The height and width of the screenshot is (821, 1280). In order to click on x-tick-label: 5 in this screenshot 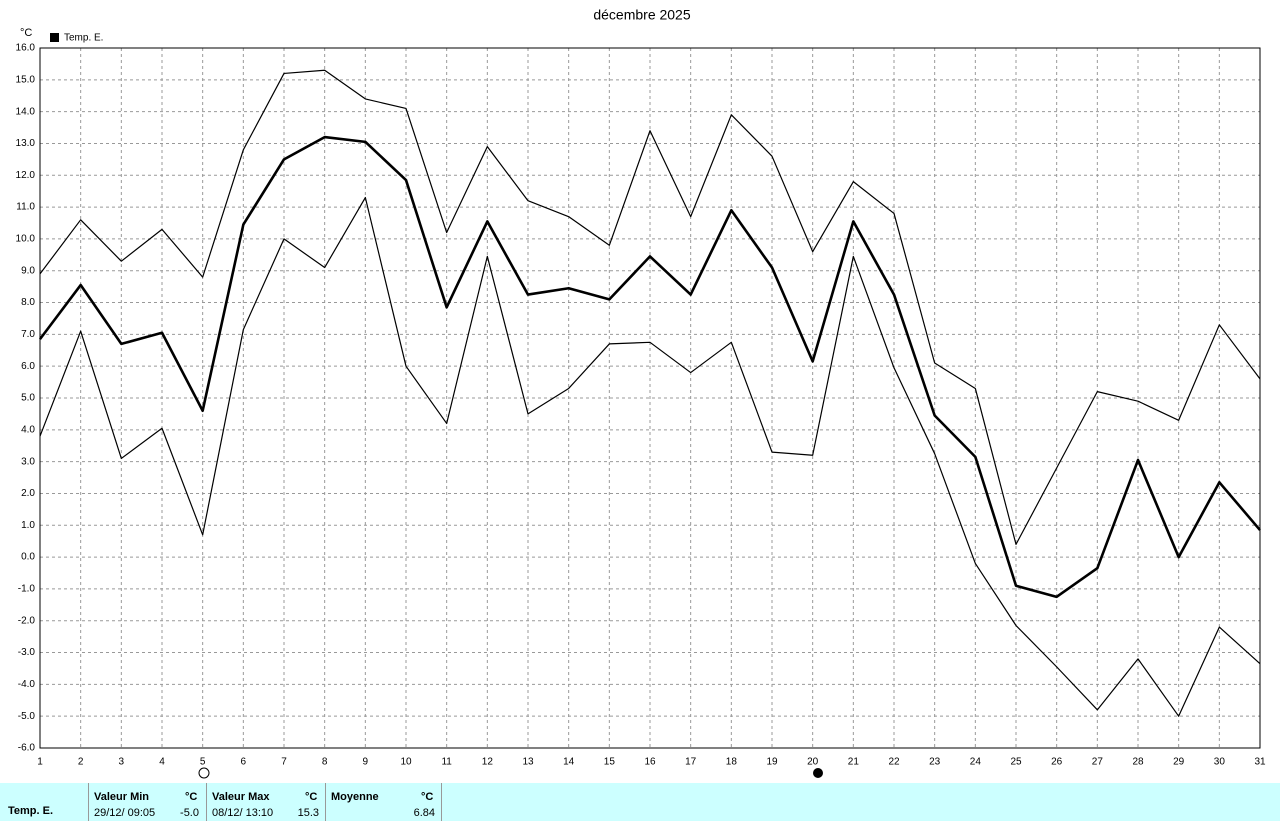, I will do `click(203, 762)`.